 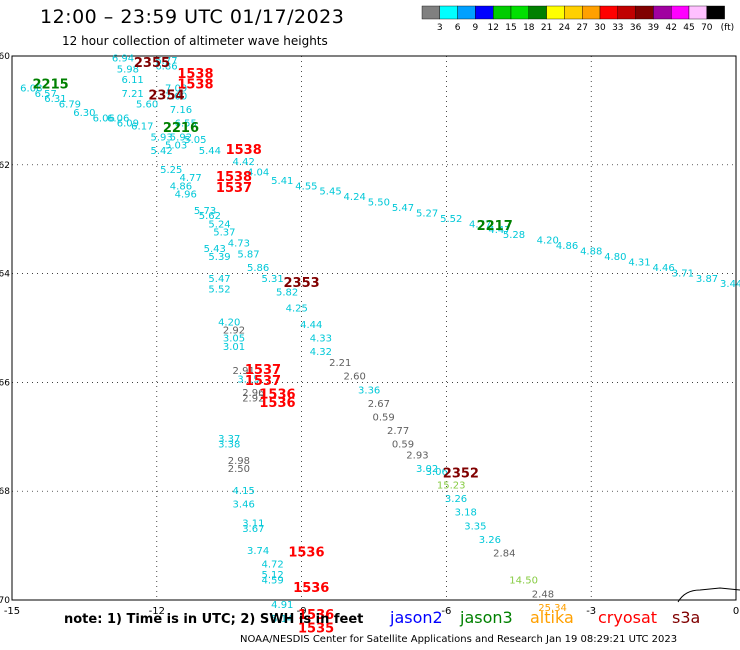 I want to click on wave-height-label: 5.62, so click(x=210, y=216).